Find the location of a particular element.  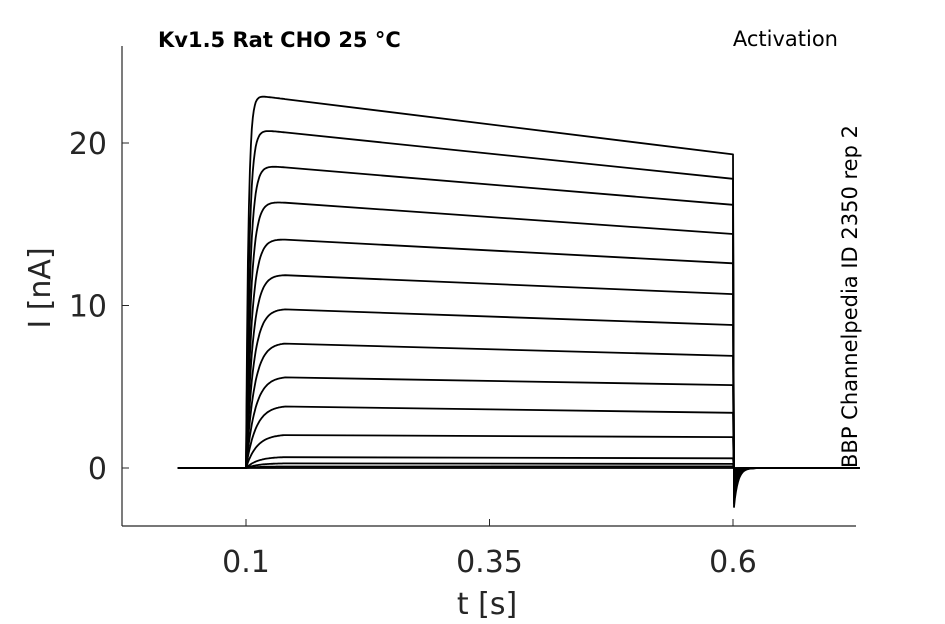

x-tick-label: 0.6 is located at coordinates (733, 562).